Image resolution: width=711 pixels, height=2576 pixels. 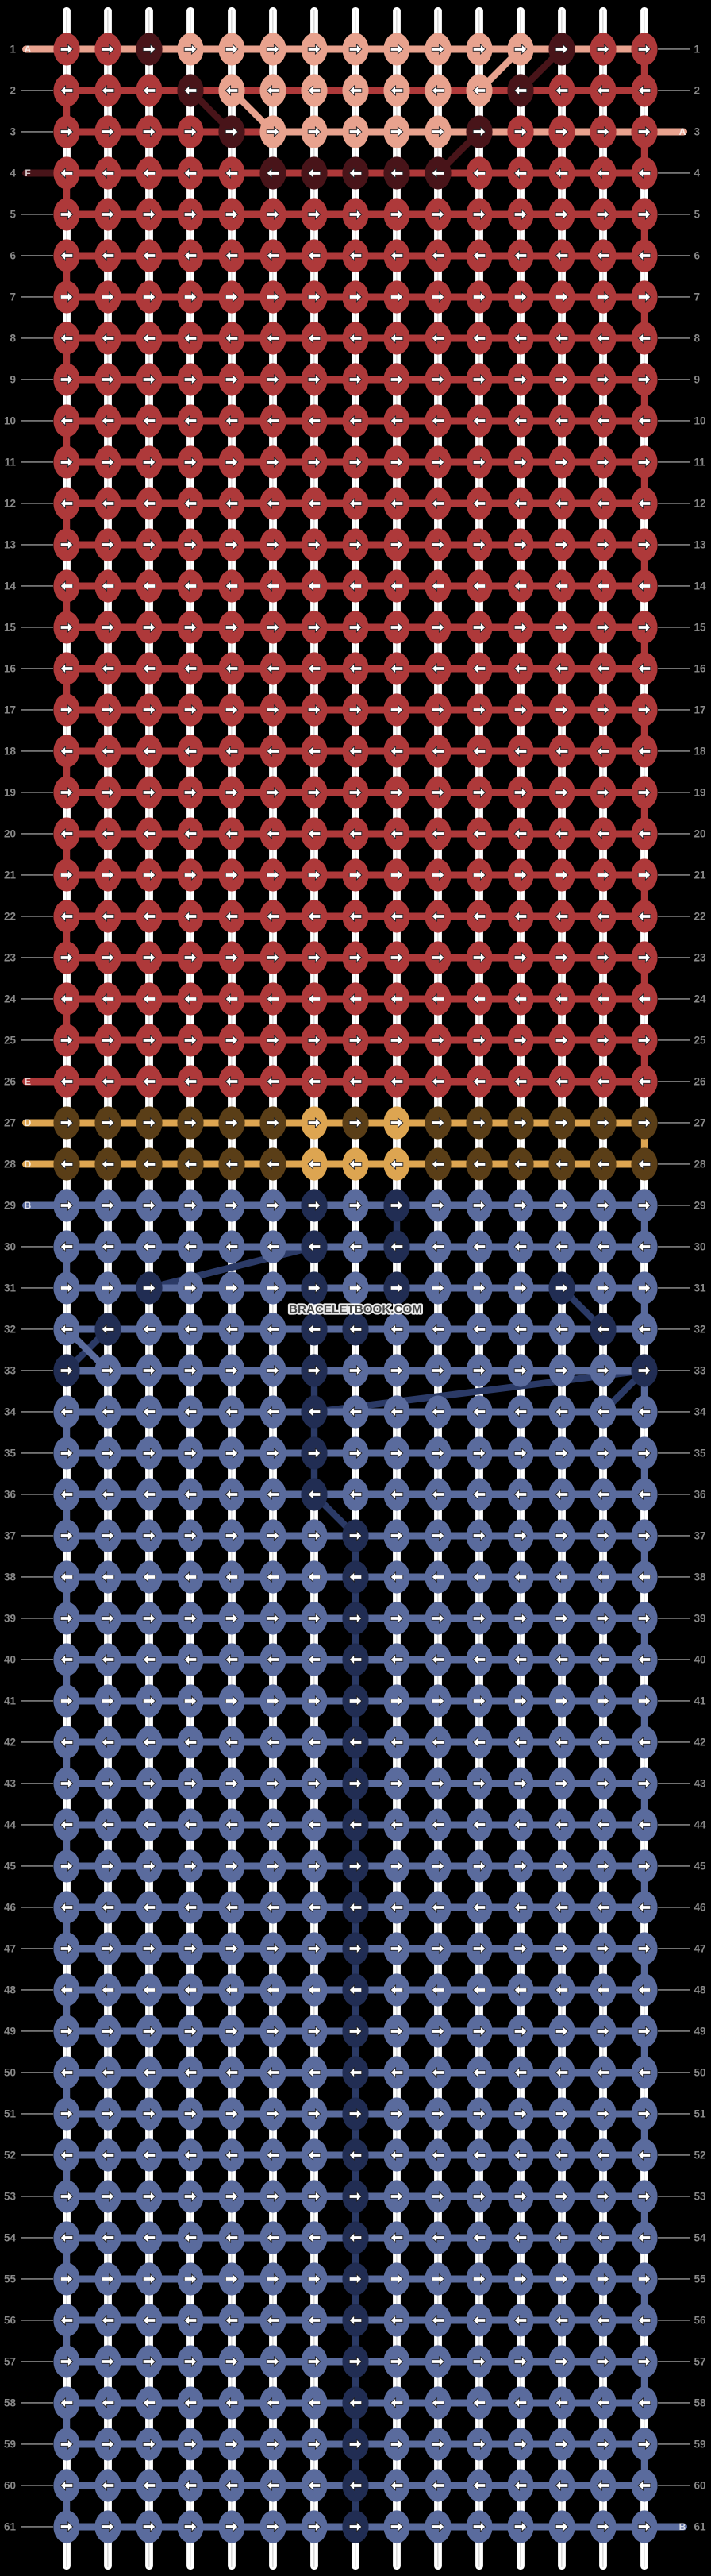 I want to click on svg-text: 8, so click(x=13, y=339).